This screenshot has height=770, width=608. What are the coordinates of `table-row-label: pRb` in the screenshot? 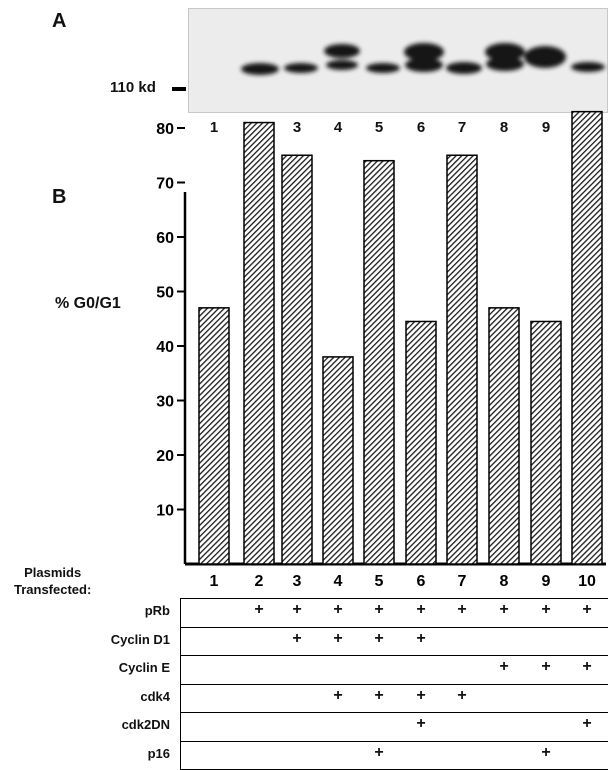 It's located at (157, 611).